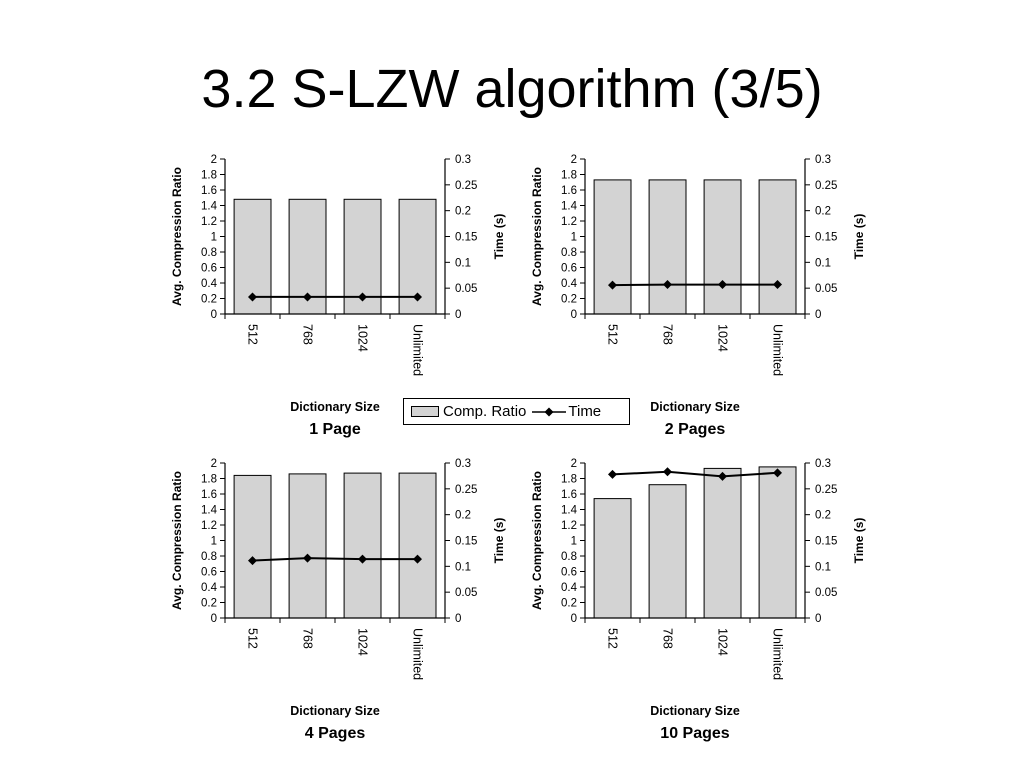  I want to click on legend-bar-label: Comp. Ratio, so click(485, 411).